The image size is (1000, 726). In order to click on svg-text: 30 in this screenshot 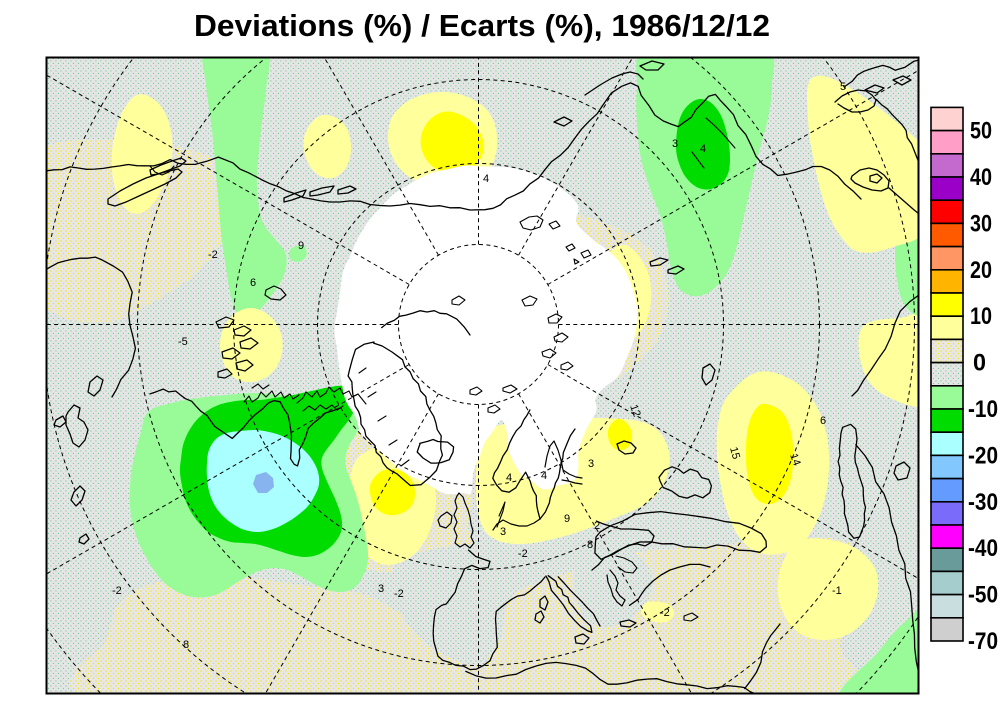, I will do `click(981, 223)`.